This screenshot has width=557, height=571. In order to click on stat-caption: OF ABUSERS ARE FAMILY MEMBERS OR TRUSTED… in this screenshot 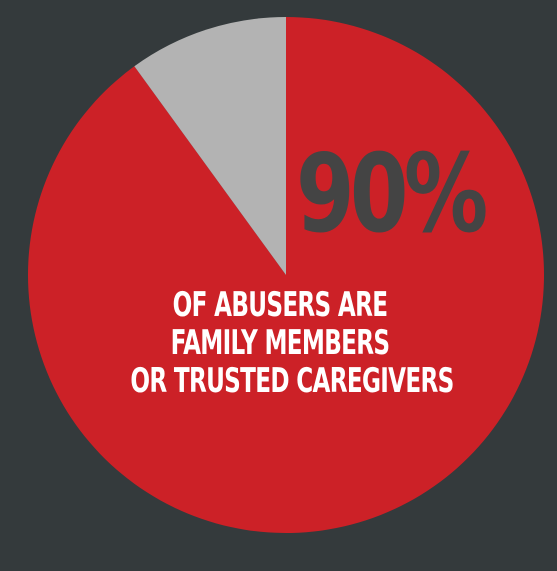, I will do `click(292, 343)`.